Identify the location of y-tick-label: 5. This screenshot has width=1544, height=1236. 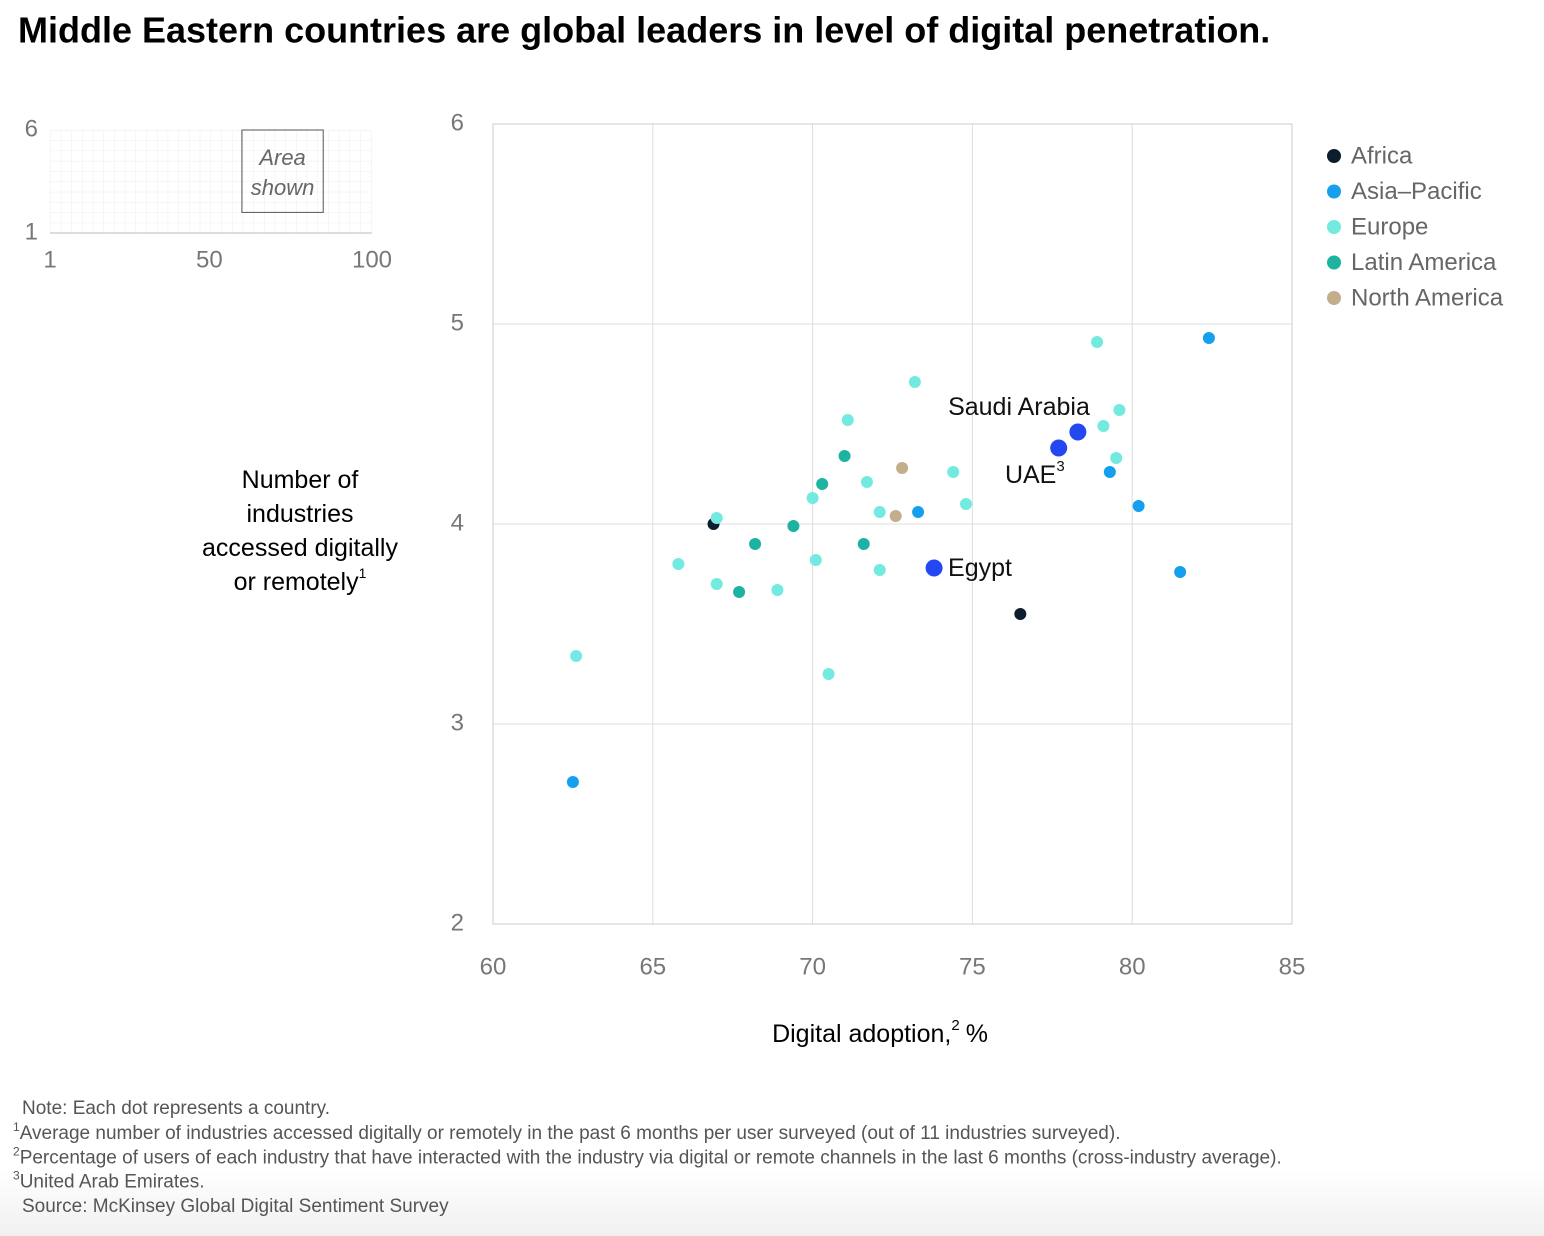
(457, 322).